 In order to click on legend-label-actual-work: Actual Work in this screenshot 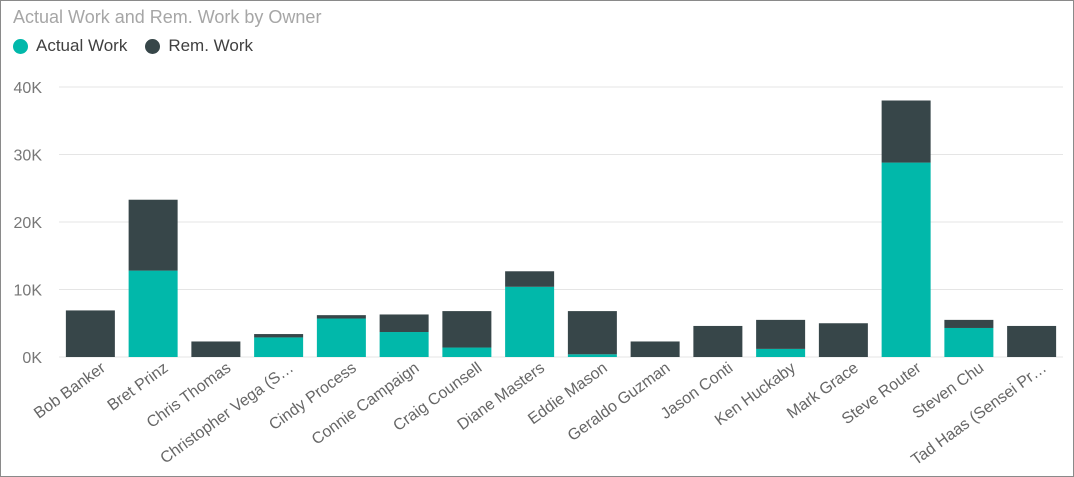, I will do `click(82, 45)`.